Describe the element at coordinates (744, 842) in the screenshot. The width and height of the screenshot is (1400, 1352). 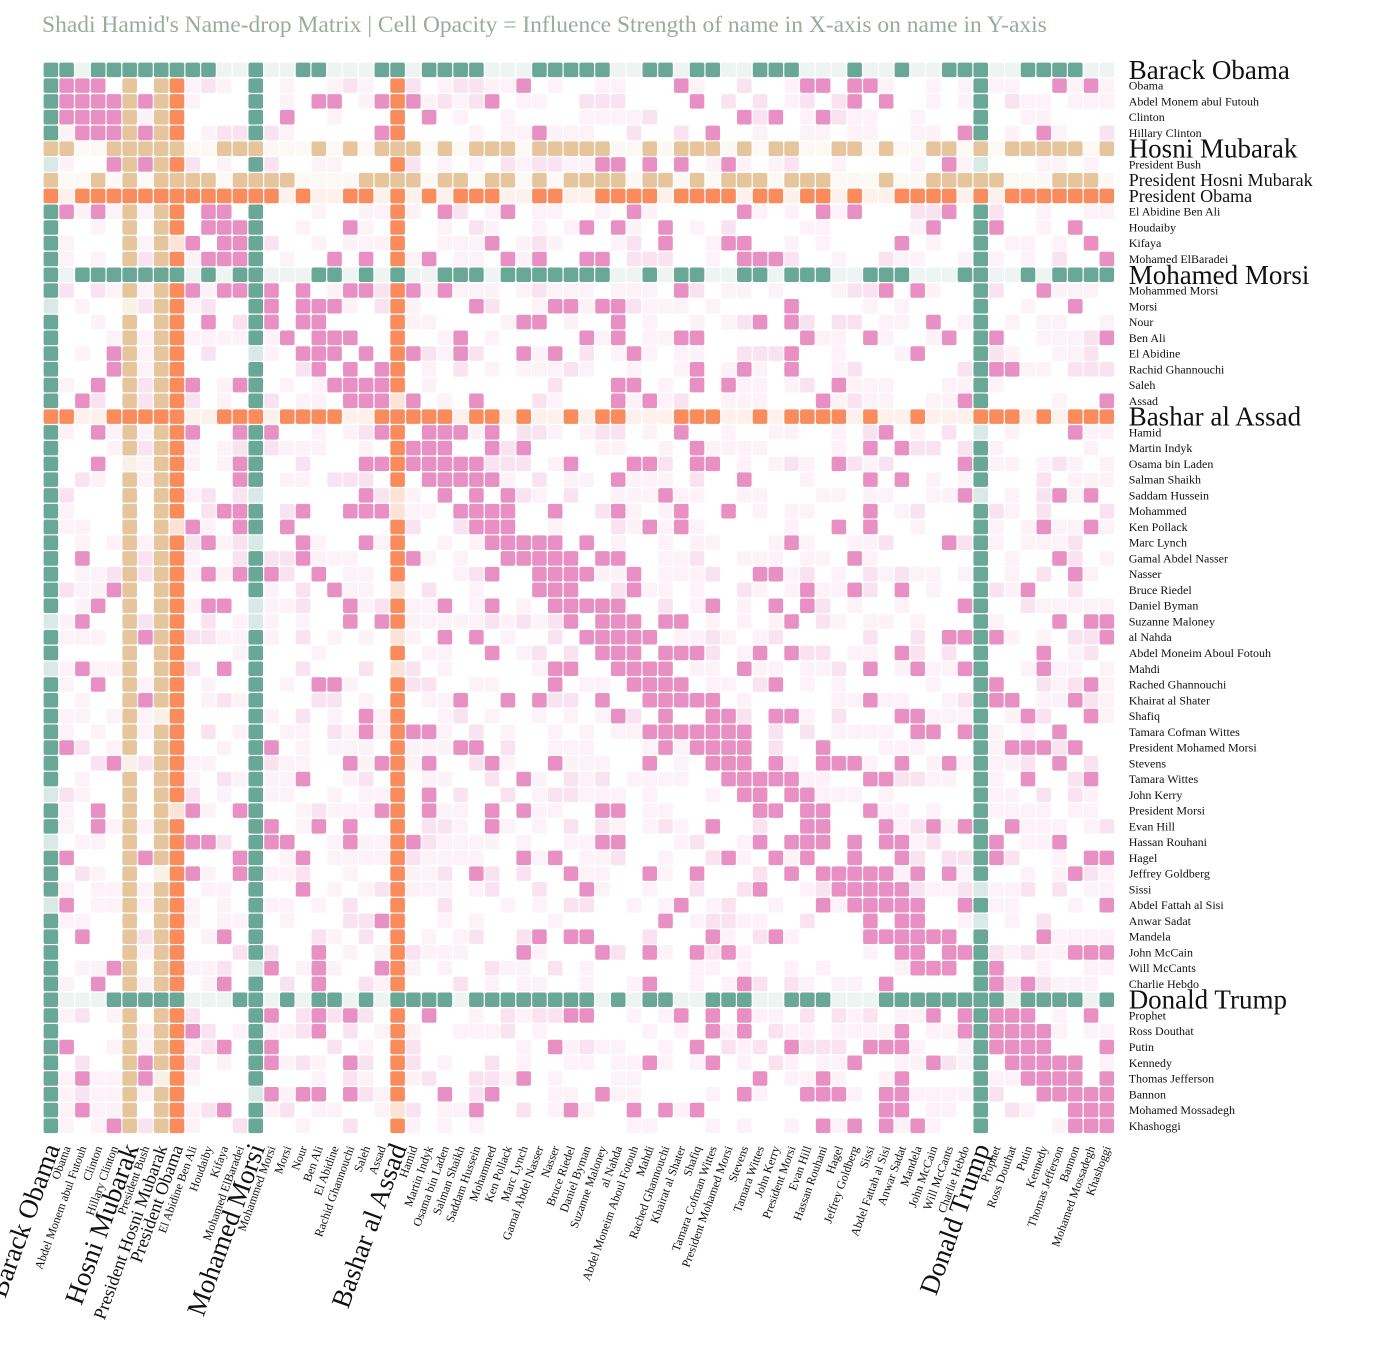
I see `cell-hassan-rouhani-x-stevens` at that location.